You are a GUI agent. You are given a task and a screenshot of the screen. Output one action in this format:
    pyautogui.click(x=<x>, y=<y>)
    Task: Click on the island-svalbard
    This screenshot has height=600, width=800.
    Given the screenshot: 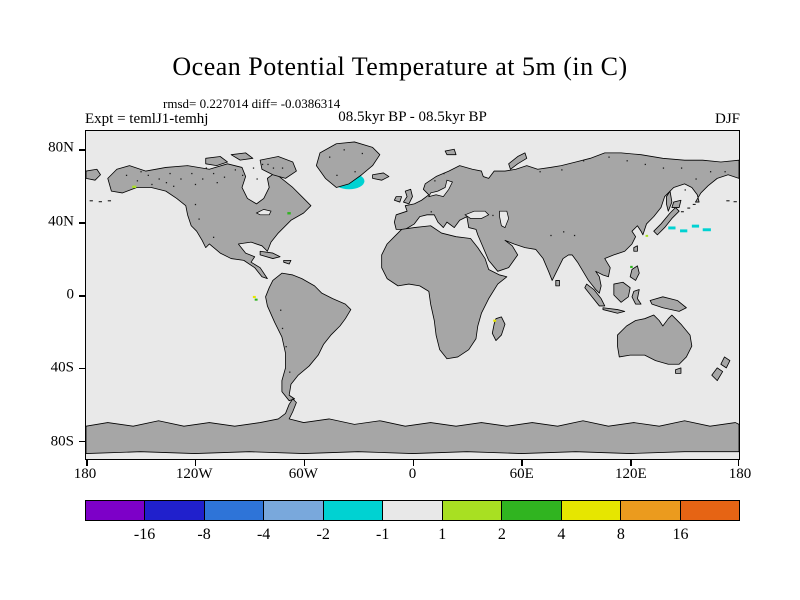 What is the action you would take?
    pyautogui.click(x=450, y=152)
    